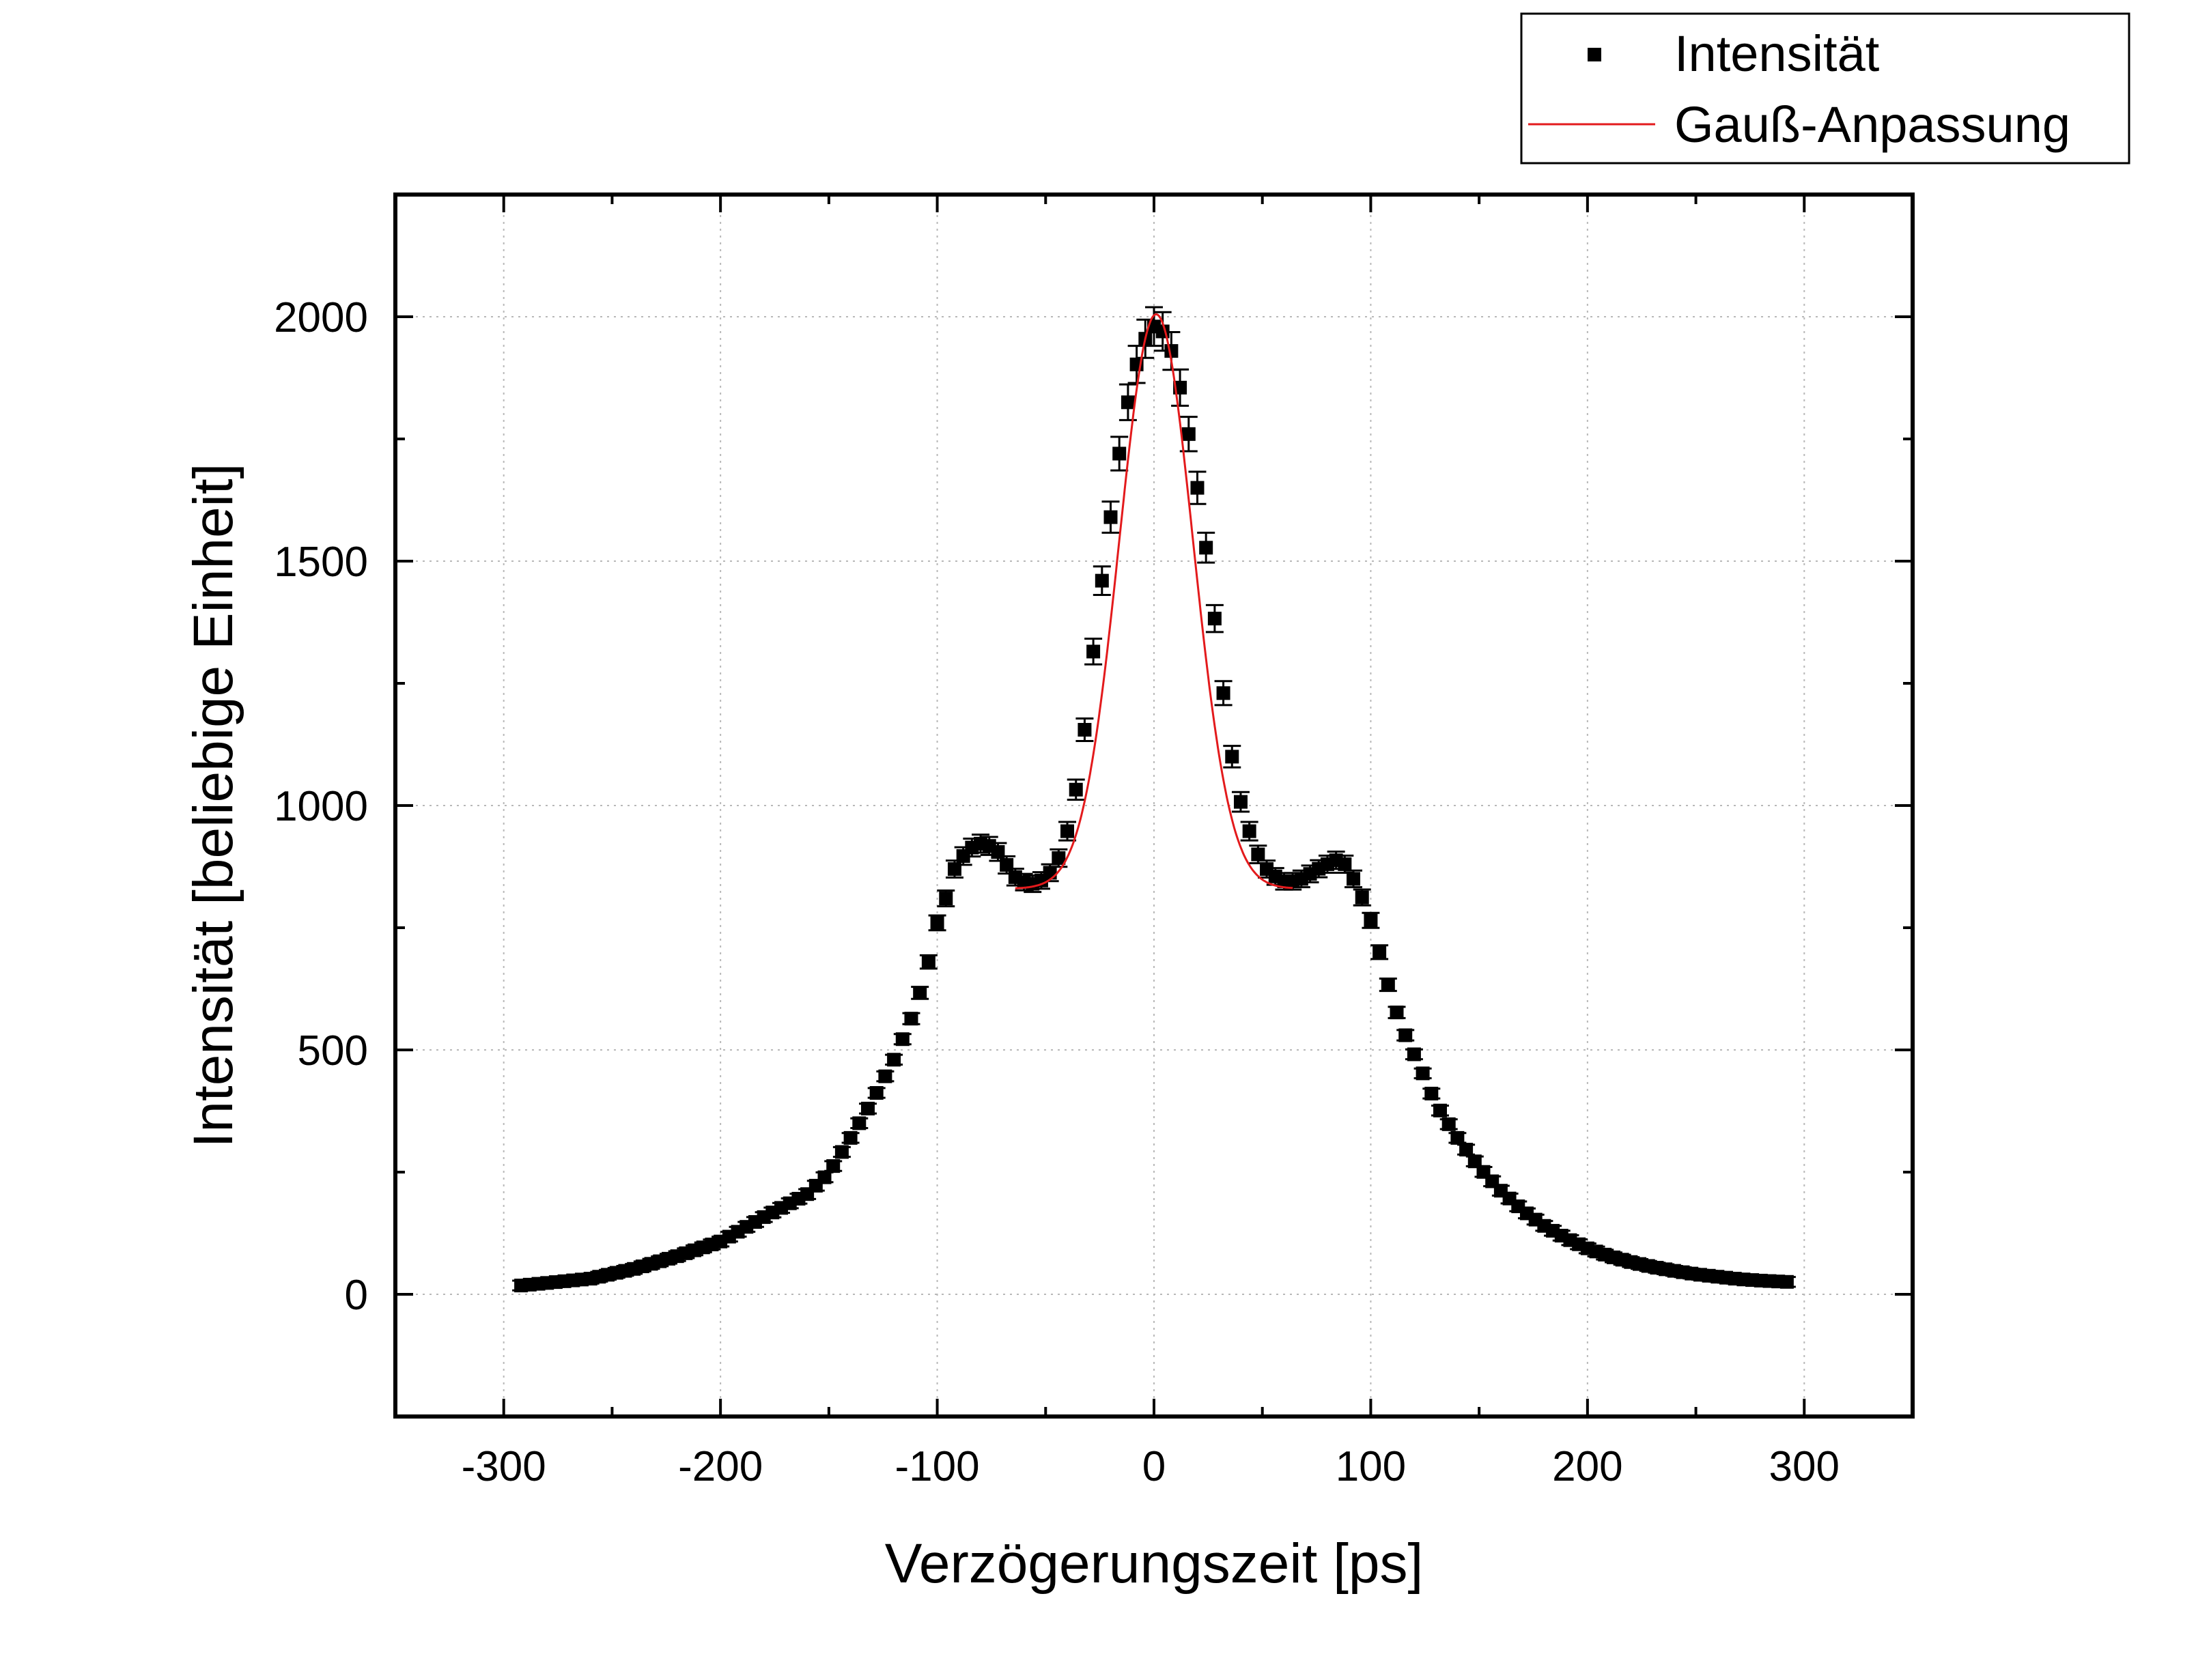 The height and width of the screenshot is (1680, 2196). Describe the element at coordinates (504, 1466) in the screenshot. I see `x-tick-label: -300` at that location.